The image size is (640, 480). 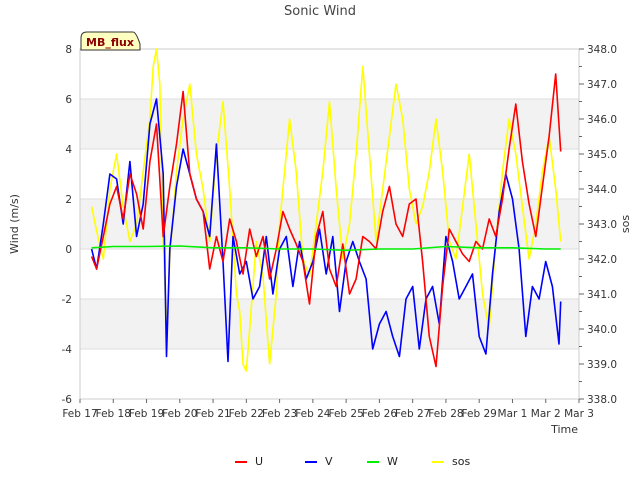 What do you see at coordinates (602, 295) in the screenshot?
I see `y2-tick-label: 341.0` at bounding box center [602, 295].